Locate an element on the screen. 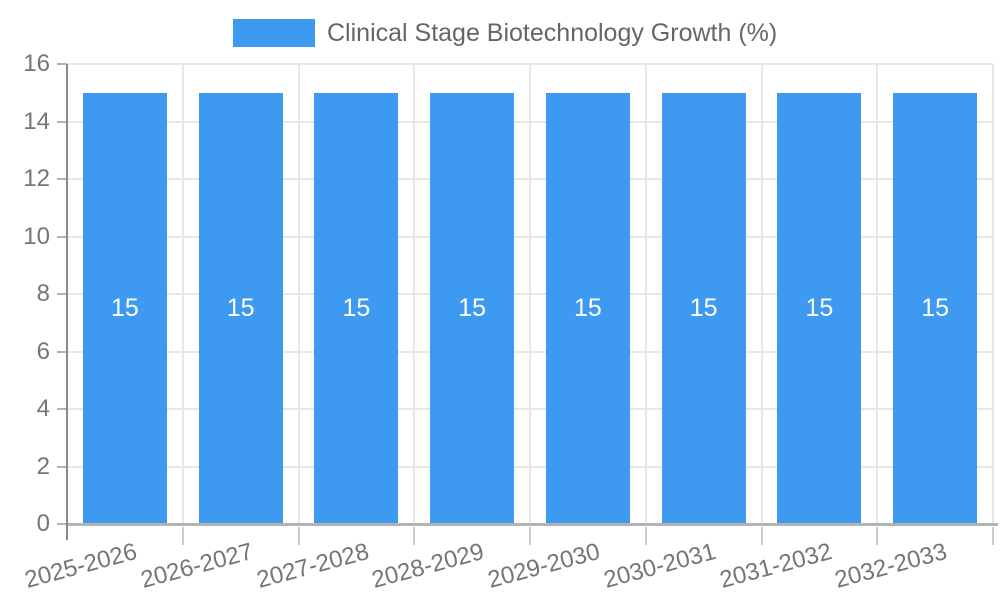 Image resolution: width=1000 pixels, height=600 pixels. y-axis-line is located at coordinates (67, 302).